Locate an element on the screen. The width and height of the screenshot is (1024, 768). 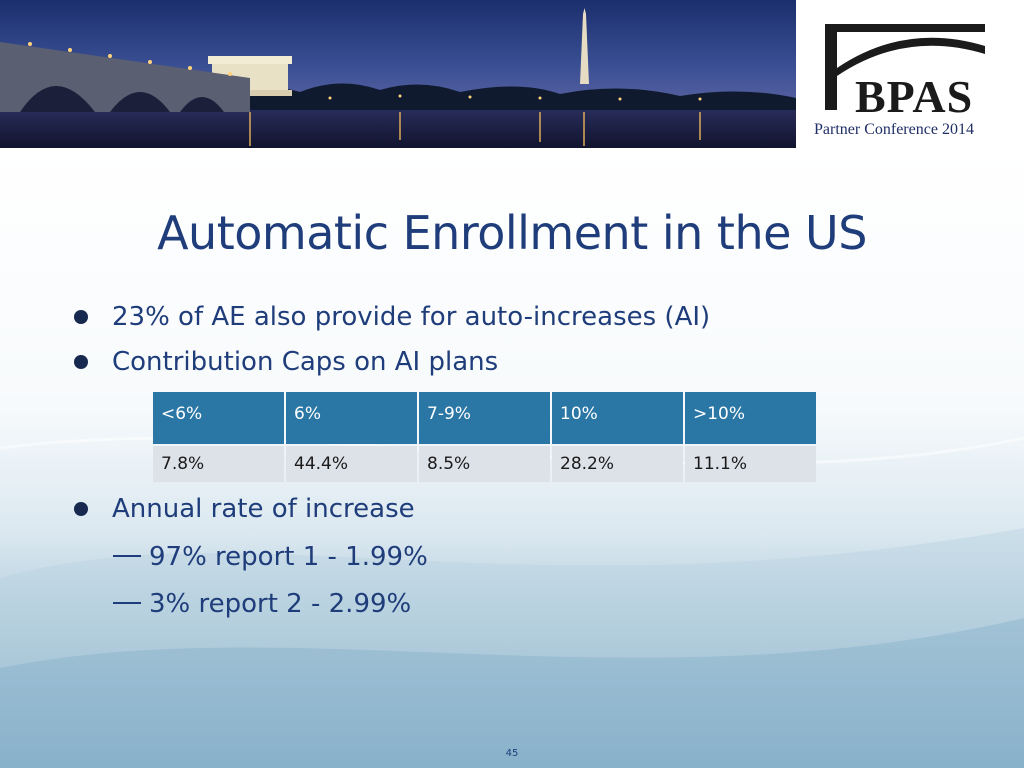
sub-item-text: 3% report 2 - 2.99% is located at coordinates (280, 604).